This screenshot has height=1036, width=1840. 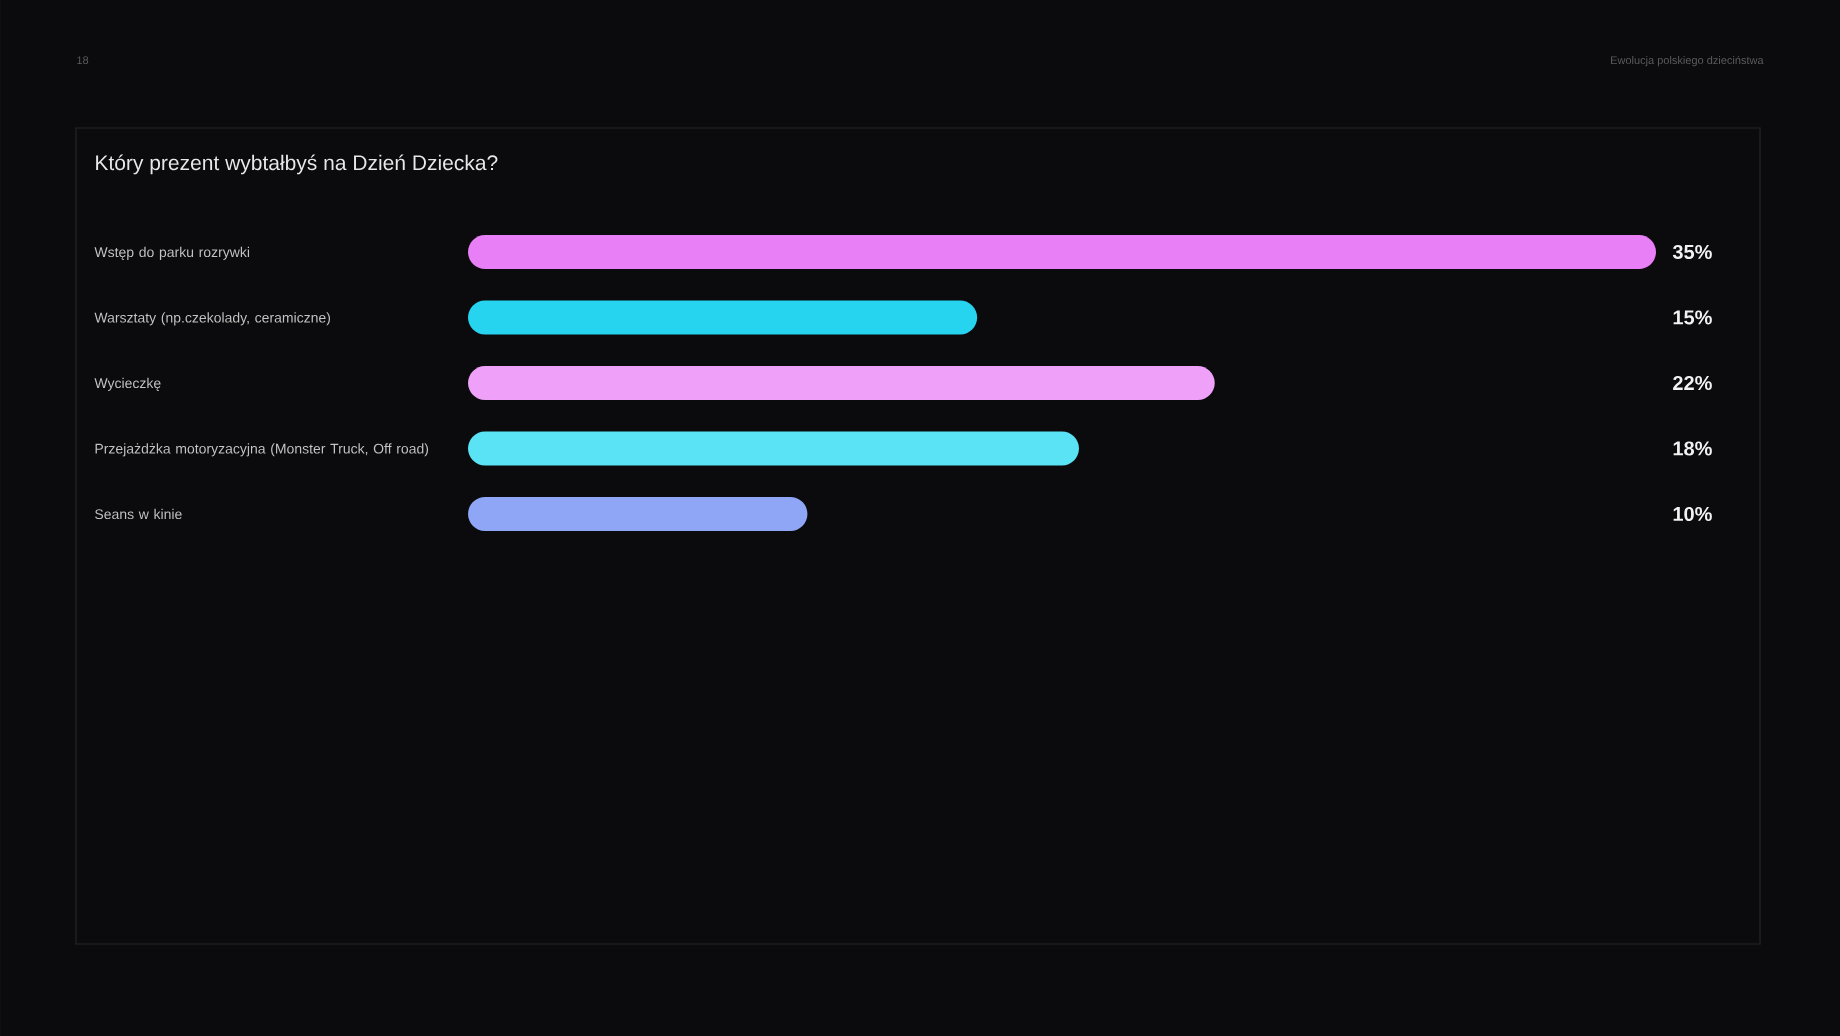 What do you see at coordinates (1692, 383) in the screenshot?
I see `data-label: 22%` at bounding box center [1692, 383].